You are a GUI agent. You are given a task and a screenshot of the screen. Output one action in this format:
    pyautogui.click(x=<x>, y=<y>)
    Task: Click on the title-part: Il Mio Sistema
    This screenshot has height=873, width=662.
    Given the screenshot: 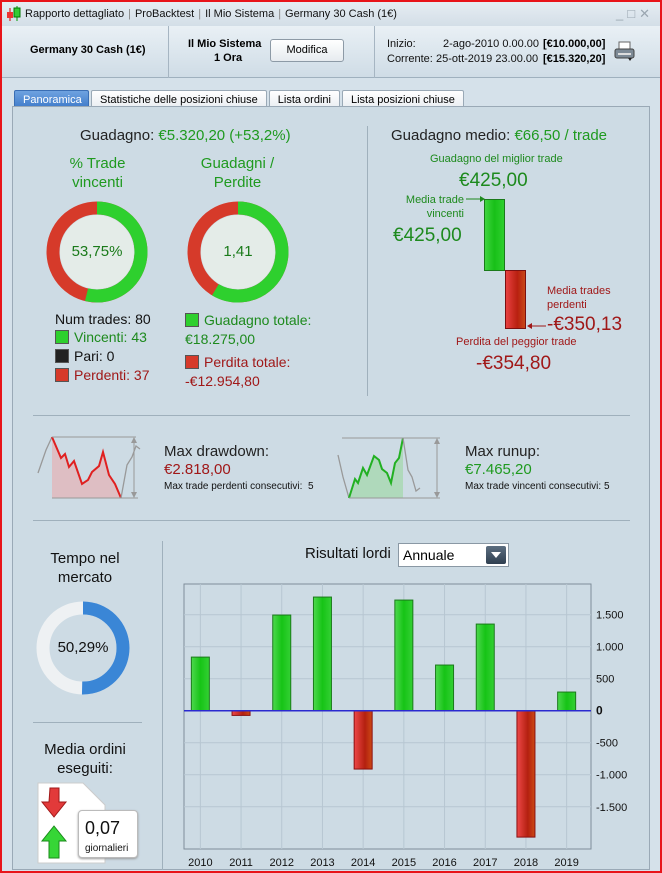 What is the action you would take?
    pyautogui.click(x=240, y=14)
    